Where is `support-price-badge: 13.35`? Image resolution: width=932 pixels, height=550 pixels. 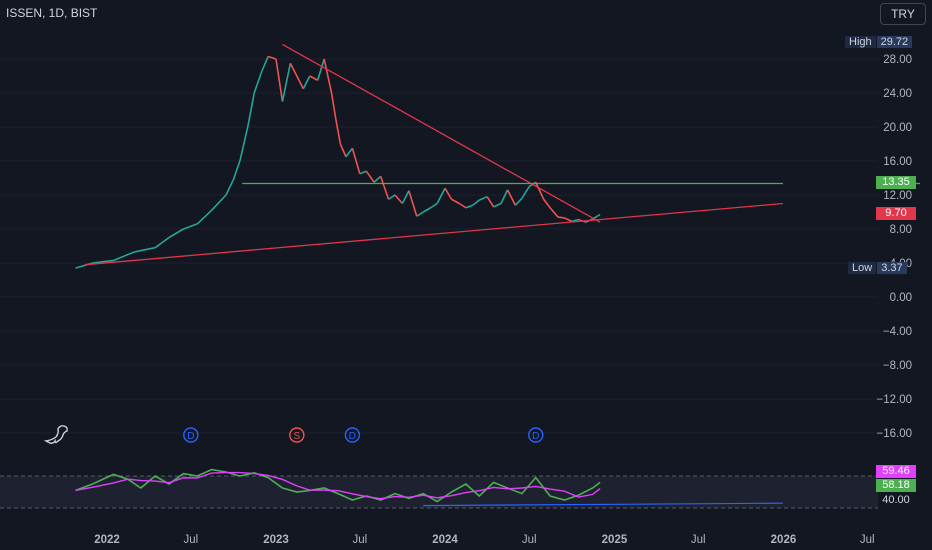 support-price-badge: 13.35 is located at coordinates (896, 182).